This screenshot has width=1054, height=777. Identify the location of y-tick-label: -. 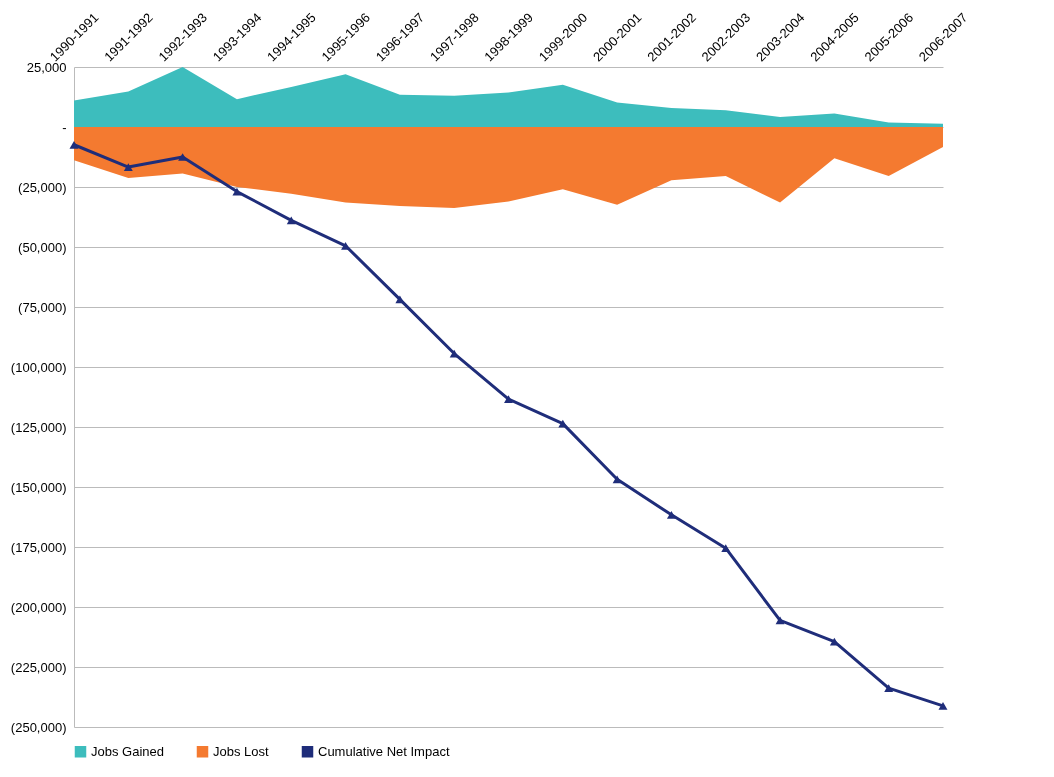
(64, 127).